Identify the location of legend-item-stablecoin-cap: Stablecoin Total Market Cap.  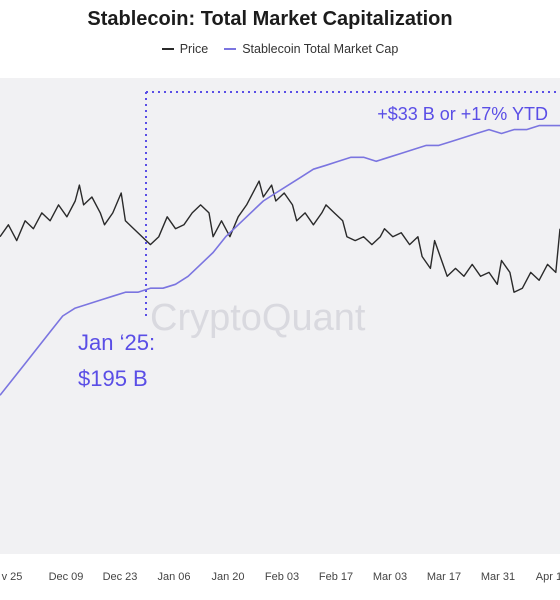
(311, 49).